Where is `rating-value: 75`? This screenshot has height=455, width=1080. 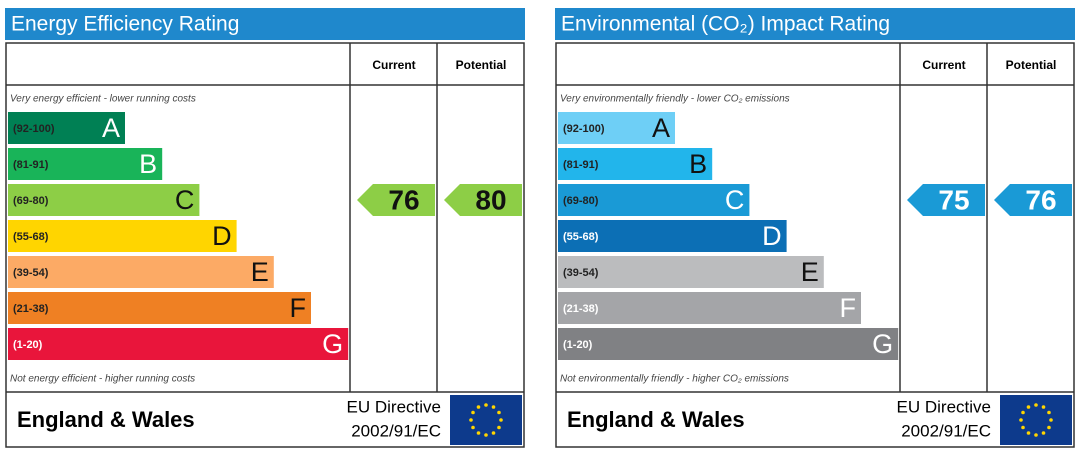 rating-value: 75 is located at coordinates (953, 199).